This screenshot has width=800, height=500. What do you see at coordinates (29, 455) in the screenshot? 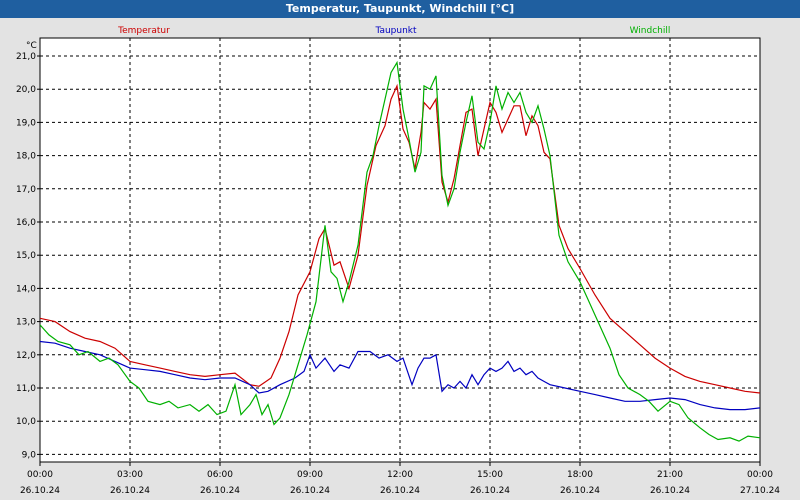
I see `y-tick-label: 9,0` at bounding box center [29, 455].